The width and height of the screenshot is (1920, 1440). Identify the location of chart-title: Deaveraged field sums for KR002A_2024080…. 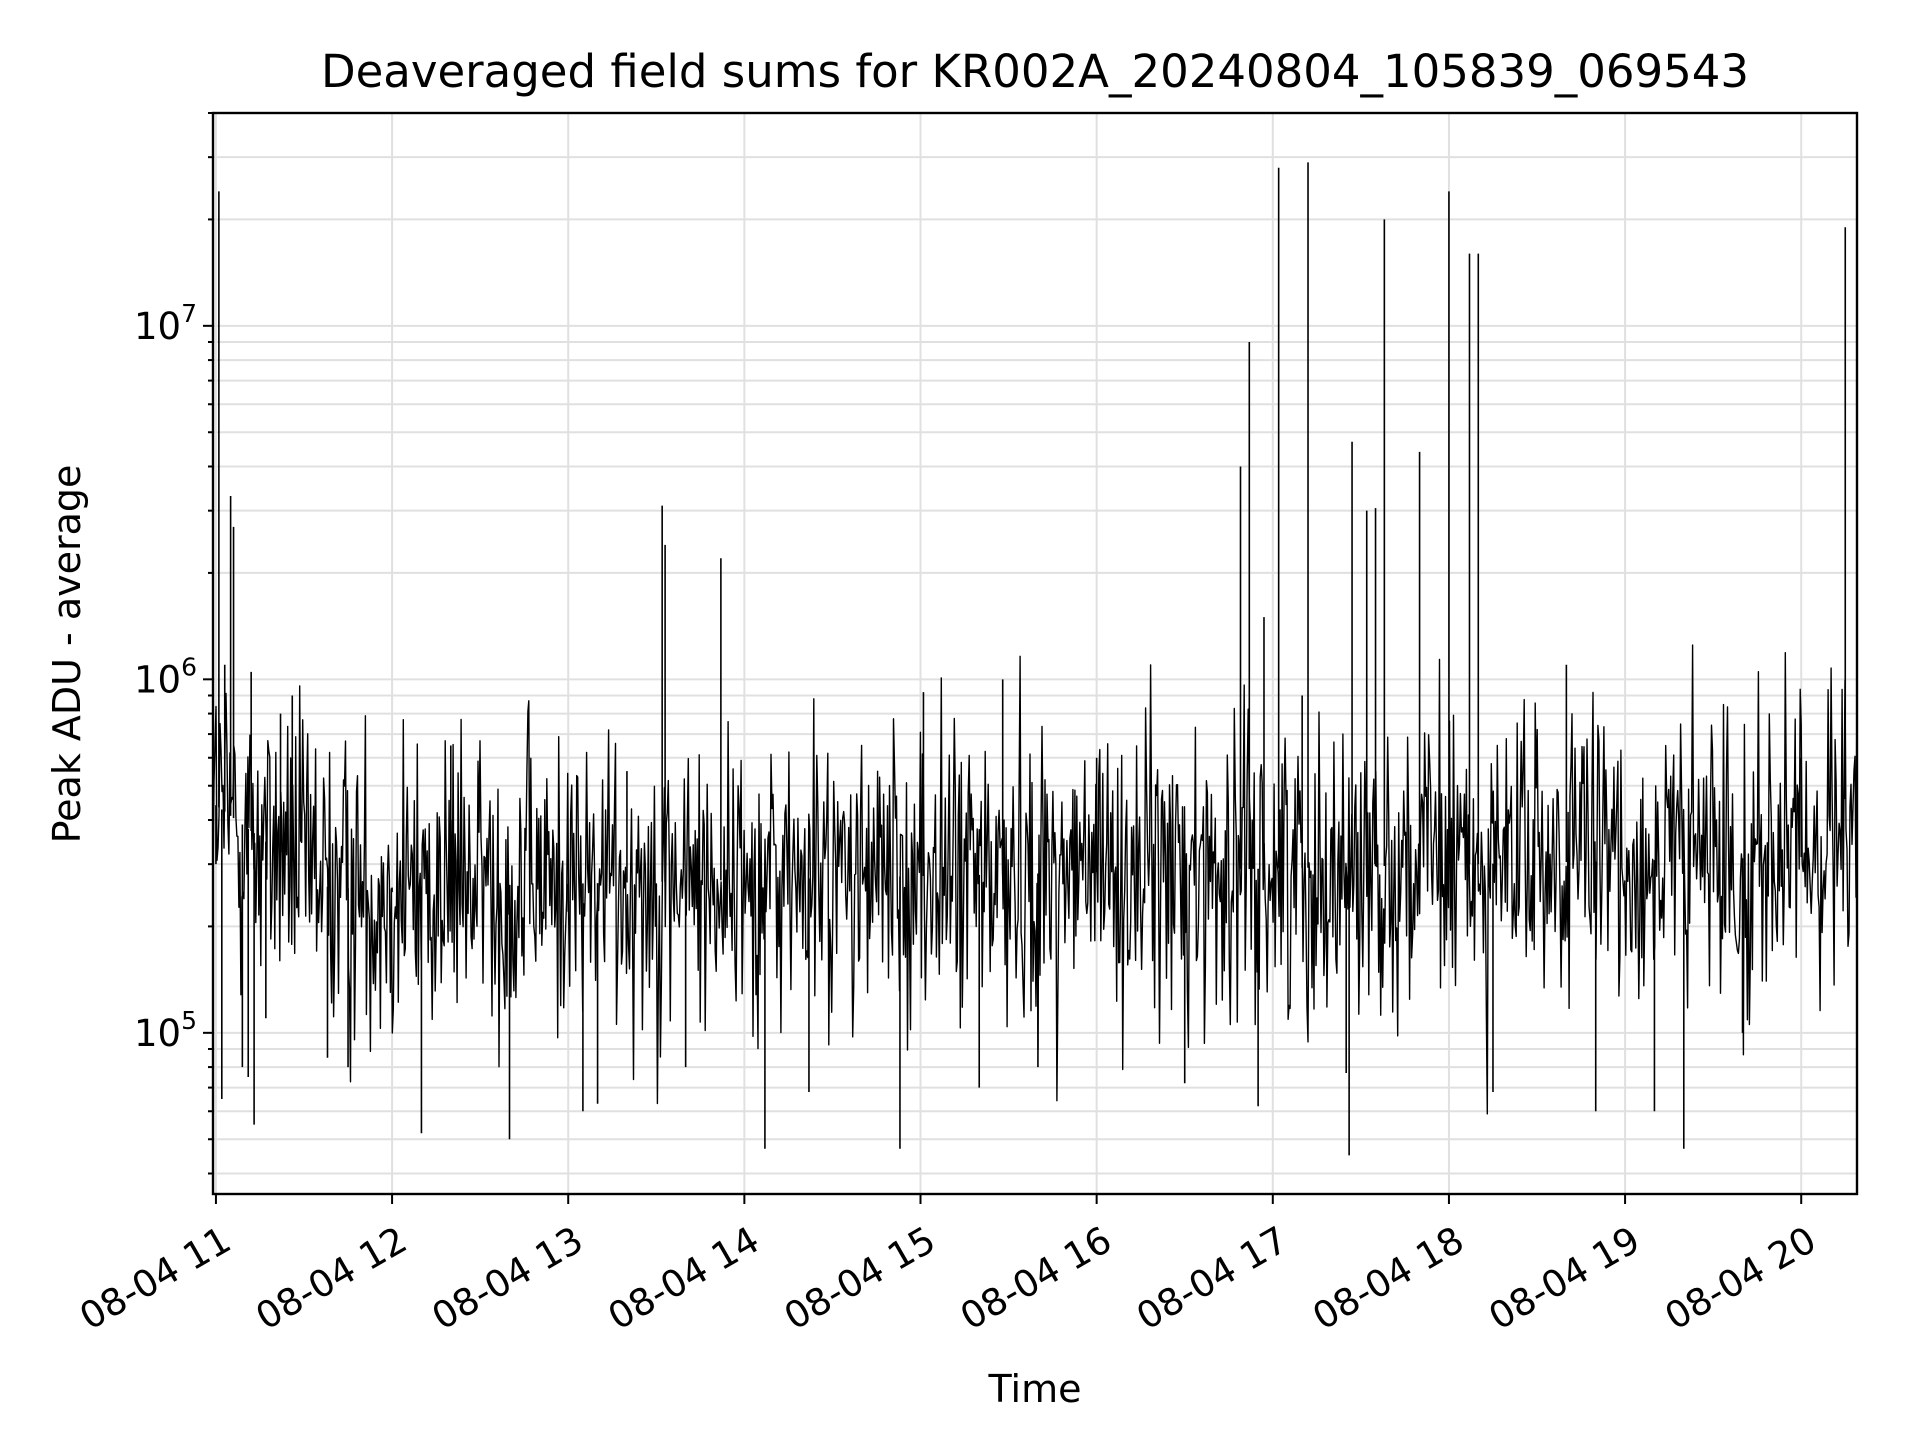
(1035, 71).